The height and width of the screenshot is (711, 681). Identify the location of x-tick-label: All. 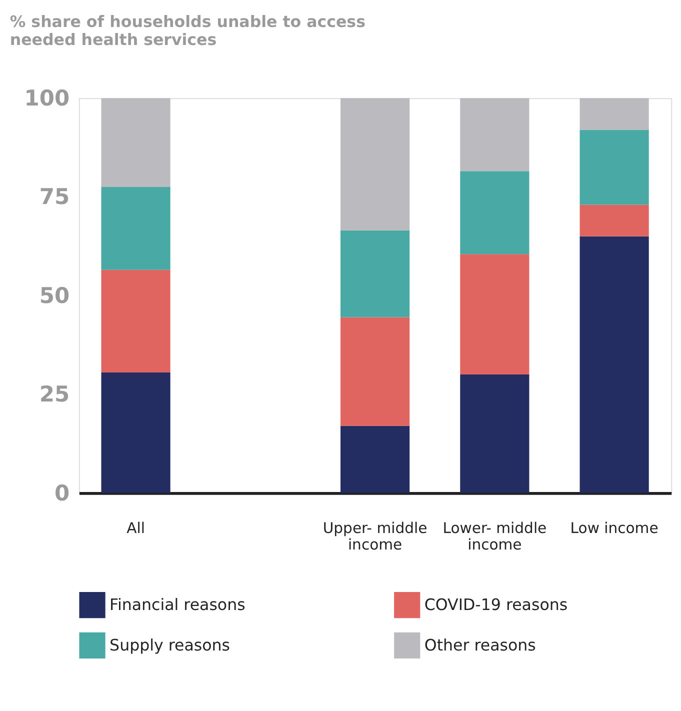
(135, 528).